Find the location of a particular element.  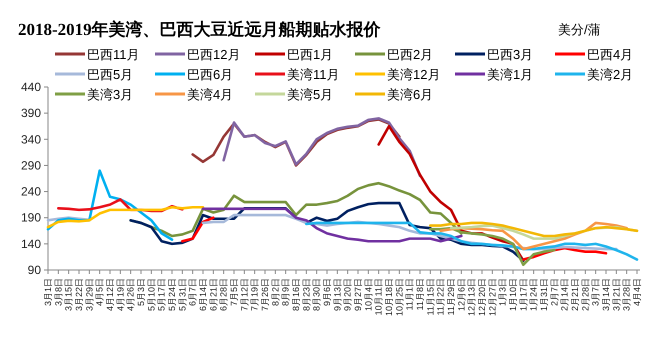

x-tick-label: 7月19日 is located at coordinates (255, 295).